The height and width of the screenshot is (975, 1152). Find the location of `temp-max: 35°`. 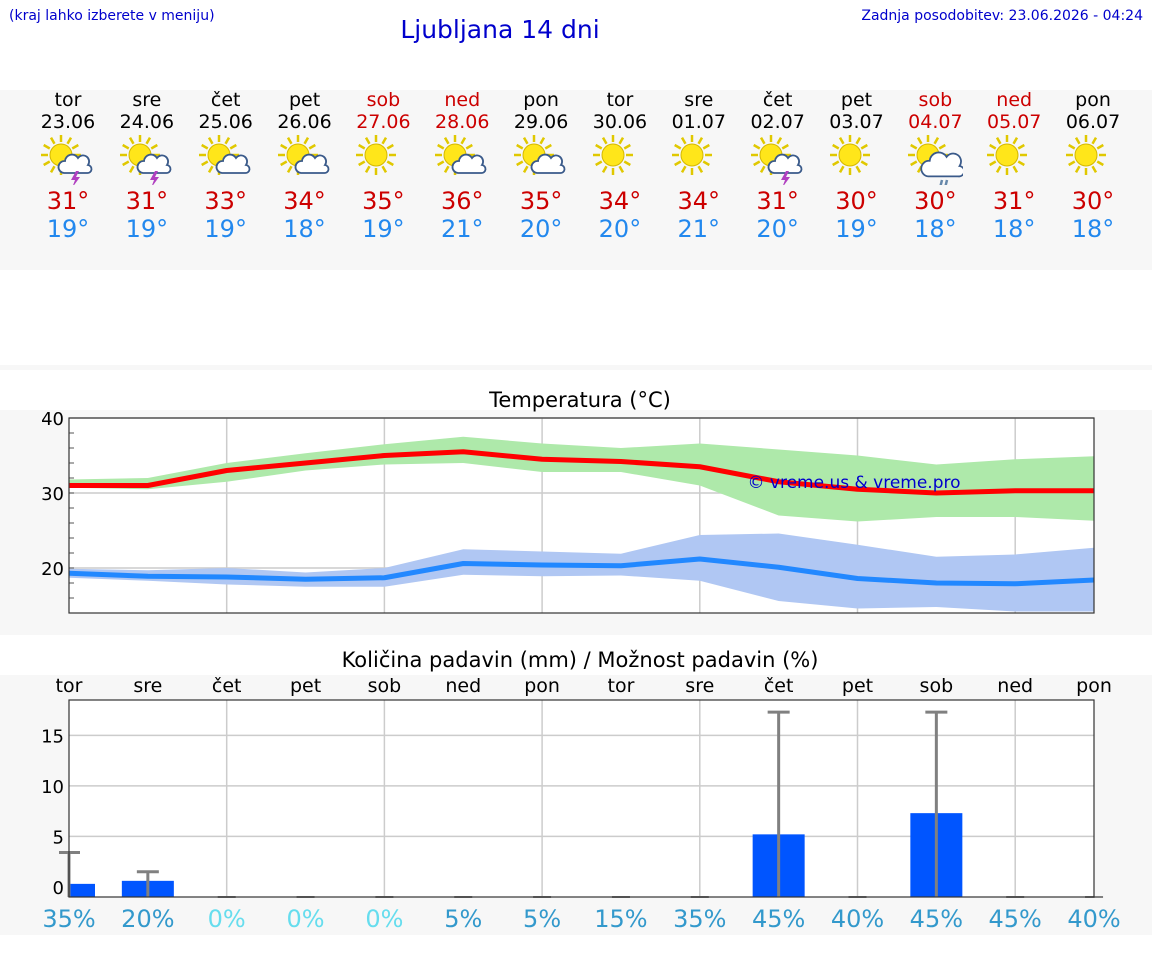

temp-max: 35° is located at coordinates (383, 201).